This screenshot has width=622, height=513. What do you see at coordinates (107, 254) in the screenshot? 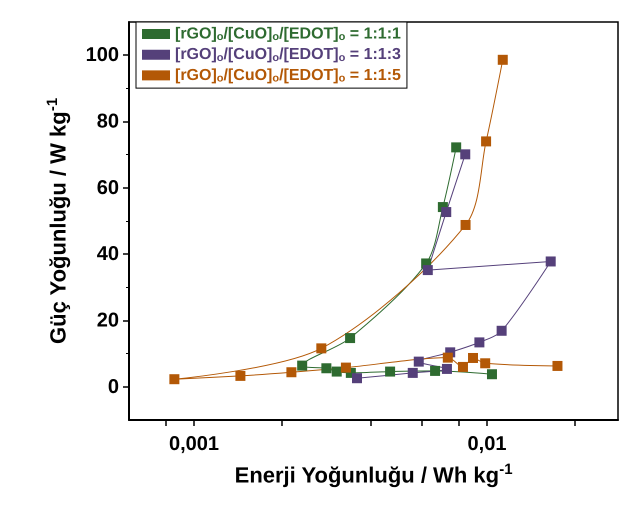
I see `y-tick-label: 40` at bounding box center [107, 254].